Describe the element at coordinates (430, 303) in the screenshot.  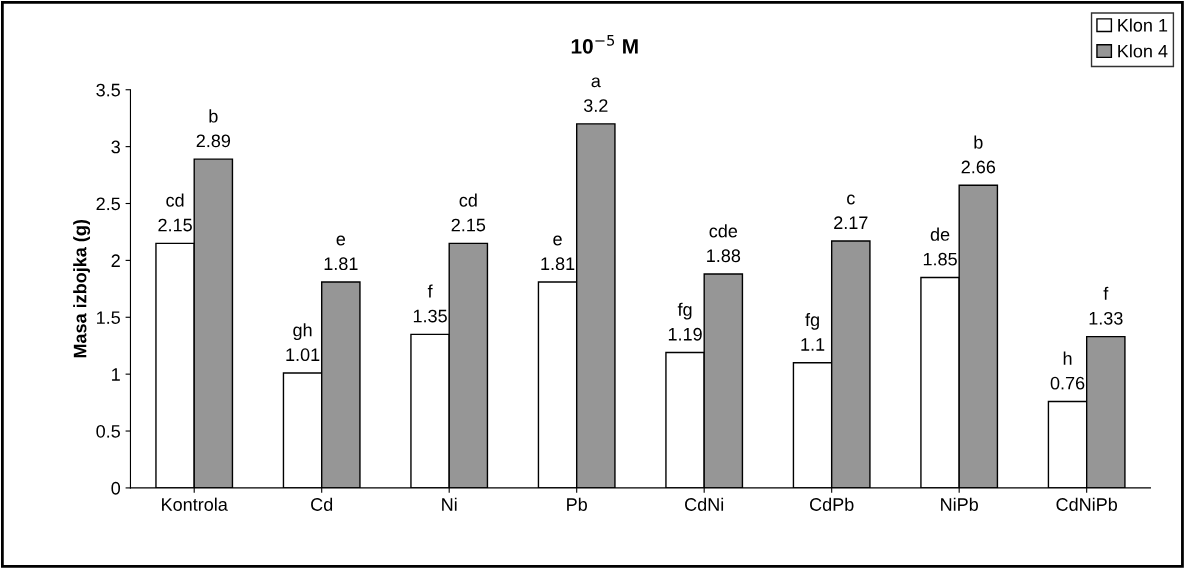
I see `data-label: f 1.35` at that location.